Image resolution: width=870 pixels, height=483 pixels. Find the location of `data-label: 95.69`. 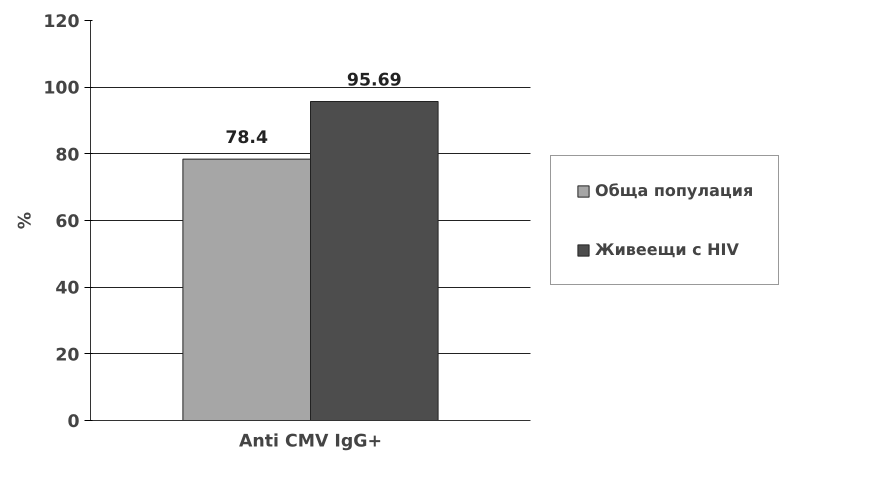

data-label: 95.69 is located at coordinates (374, 80).